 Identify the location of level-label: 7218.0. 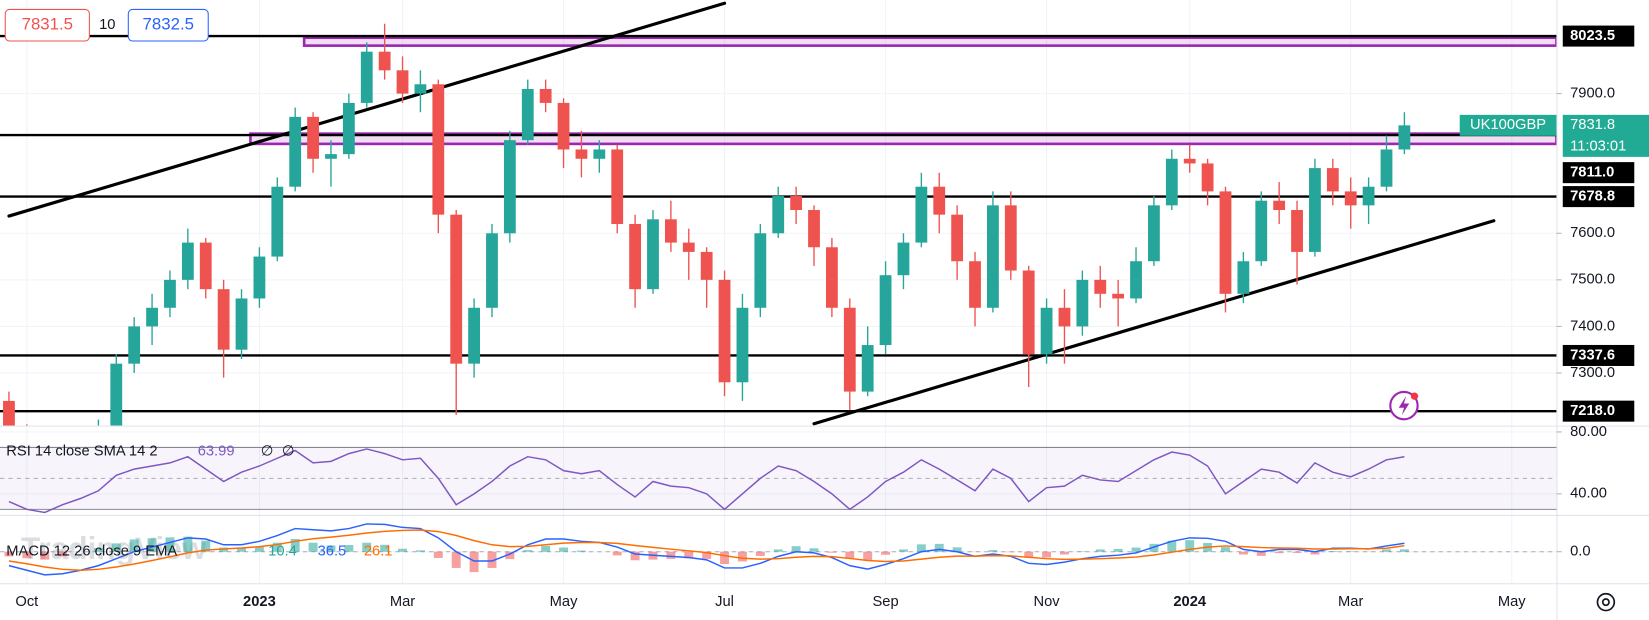
(1592, 411).